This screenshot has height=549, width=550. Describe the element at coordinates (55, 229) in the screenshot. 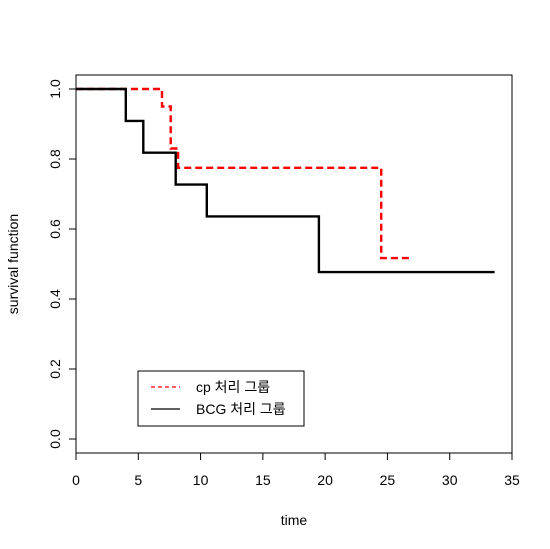

I see `y-tick-label: 0.6` at that location.